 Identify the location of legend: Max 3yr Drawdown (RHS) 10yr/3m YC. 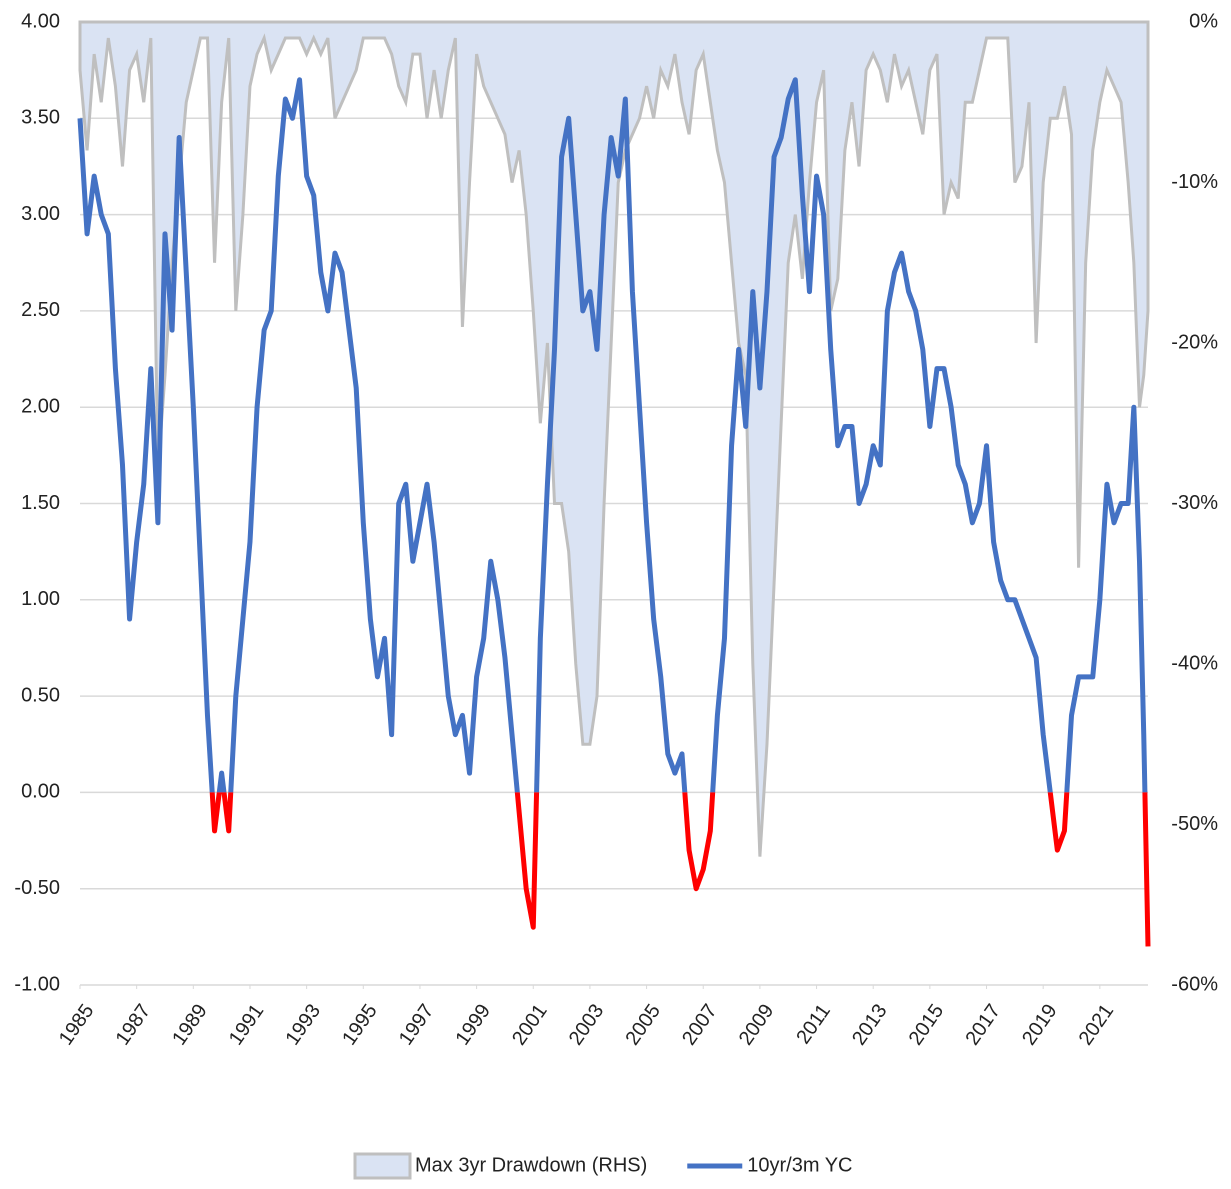
(603, 1166).